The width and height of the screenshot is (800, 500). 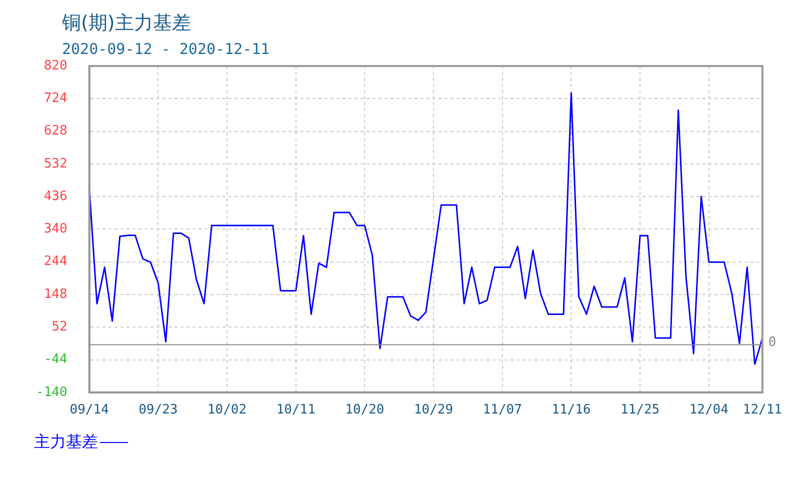 I want to click on chart-title: 铜(期)主力基差, so click(x=126, y=23).